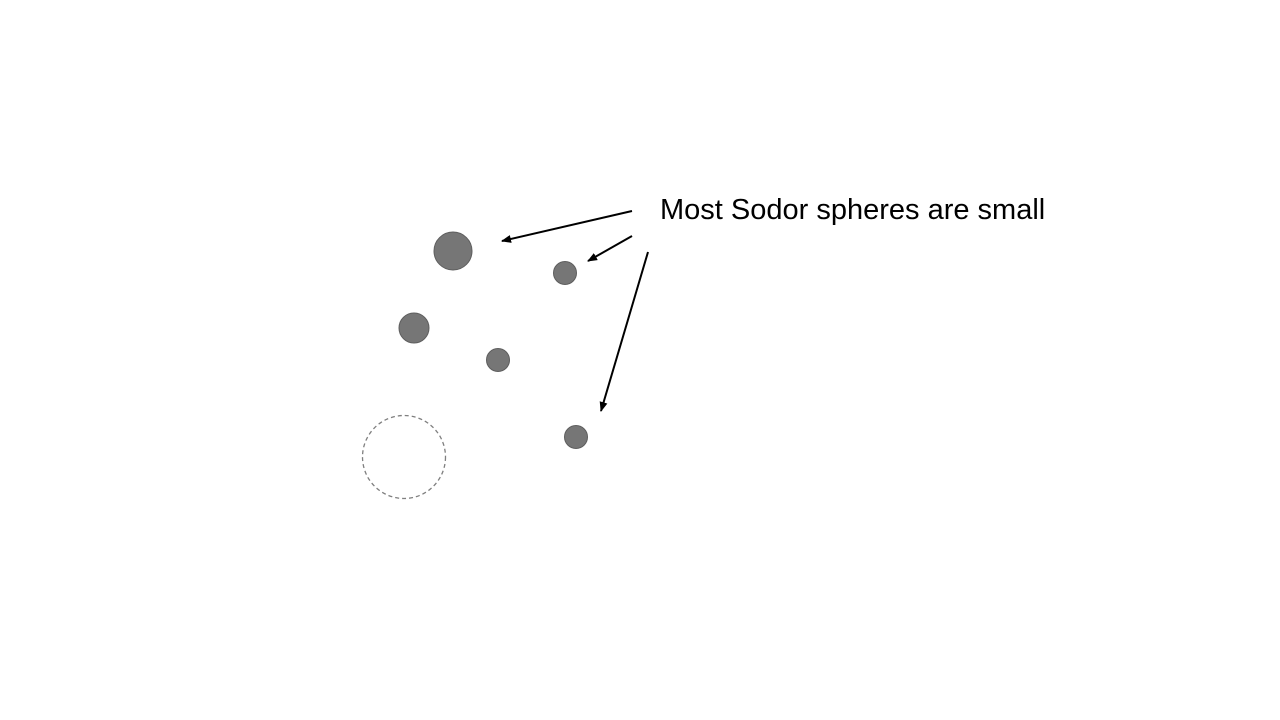 This screenshot has width=1280, height=720. I want to click on sphere-medium-left, so click(414, 328).